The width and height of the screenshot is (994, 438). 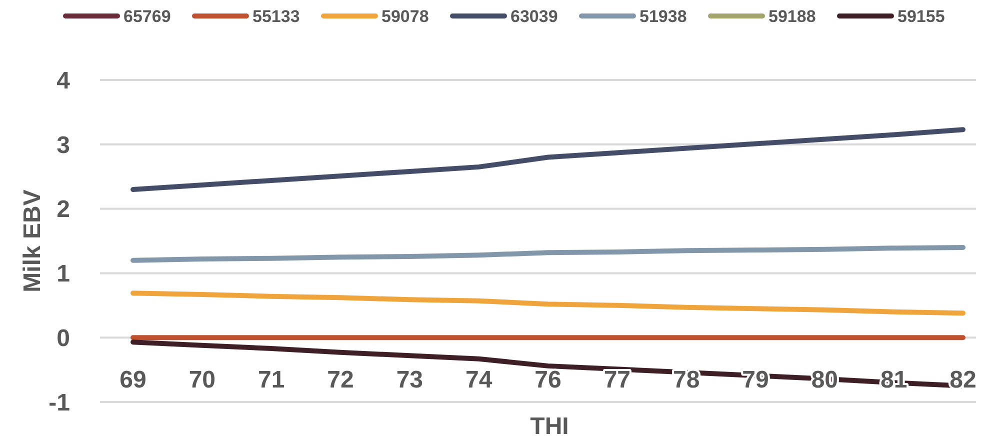 What do you see at coordinates (63, 80) in the screenshot?
I see `y-tick-label: 4` at bounding box center [63, 80].